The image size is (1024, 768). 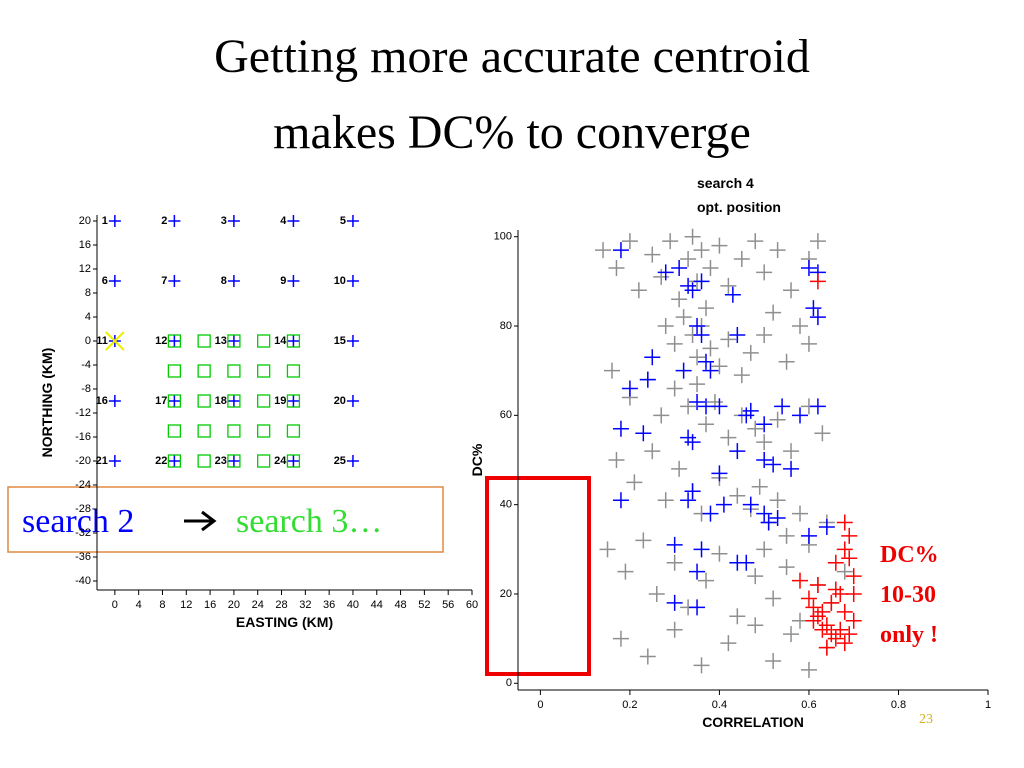 What do you see at coordinates (506, 594) in the screenshot?
I see `y-tick-label: 20` at bounding box center [506, 594].